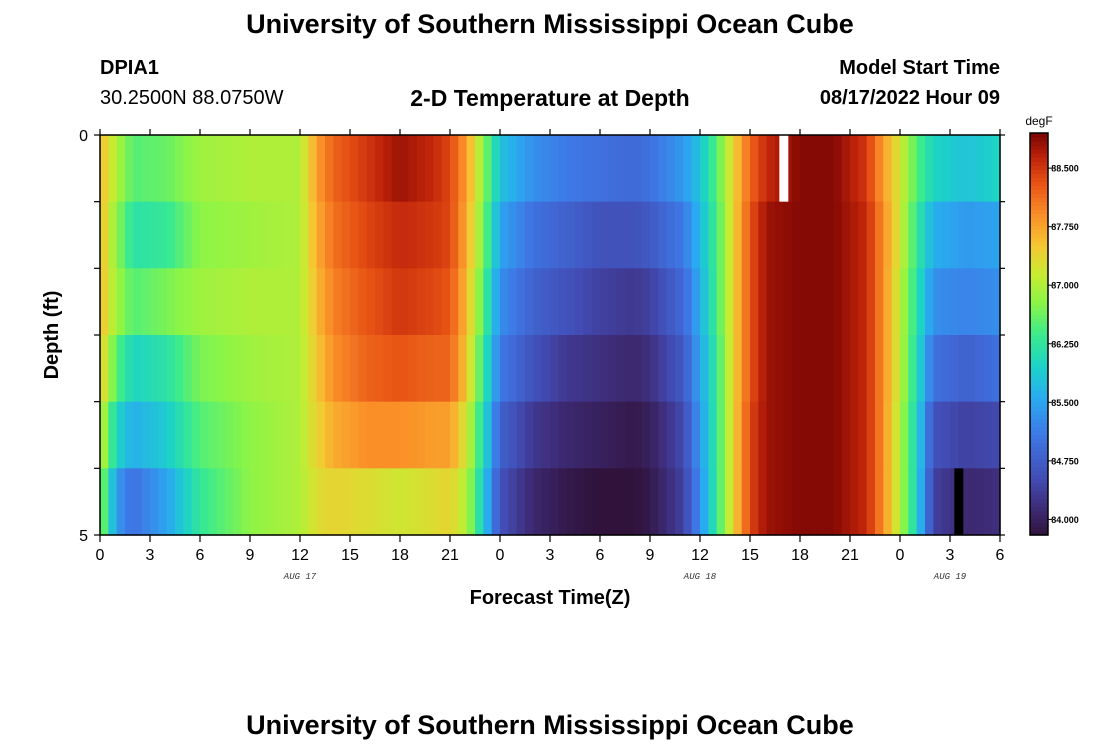 This screenshot has height=750, width=1100. Describe the element at coordinates (1065, 227) in the screenshot. I see `colorbar-tick-label: 87.750` at that location.